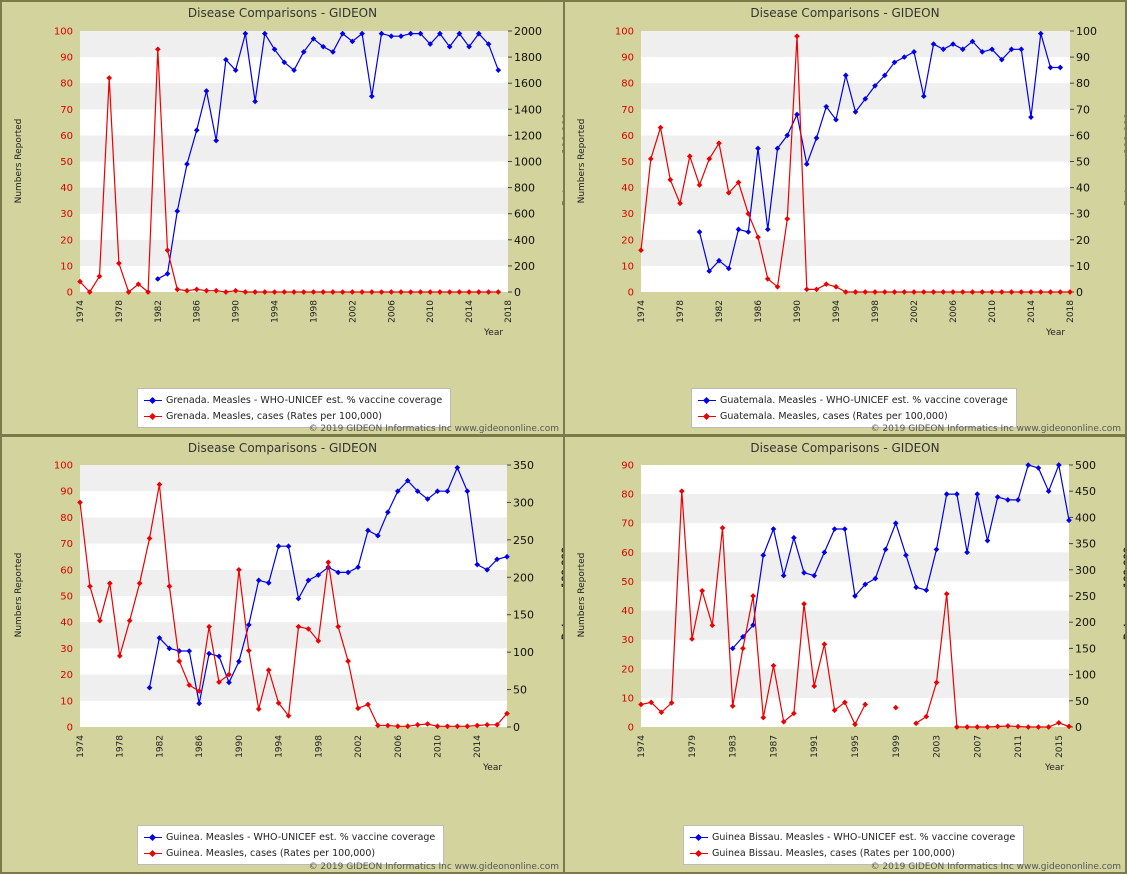 The height and width of the screenshot is (874, 1127). I want to click on x-tick-label: 1982, so click(159, 311).